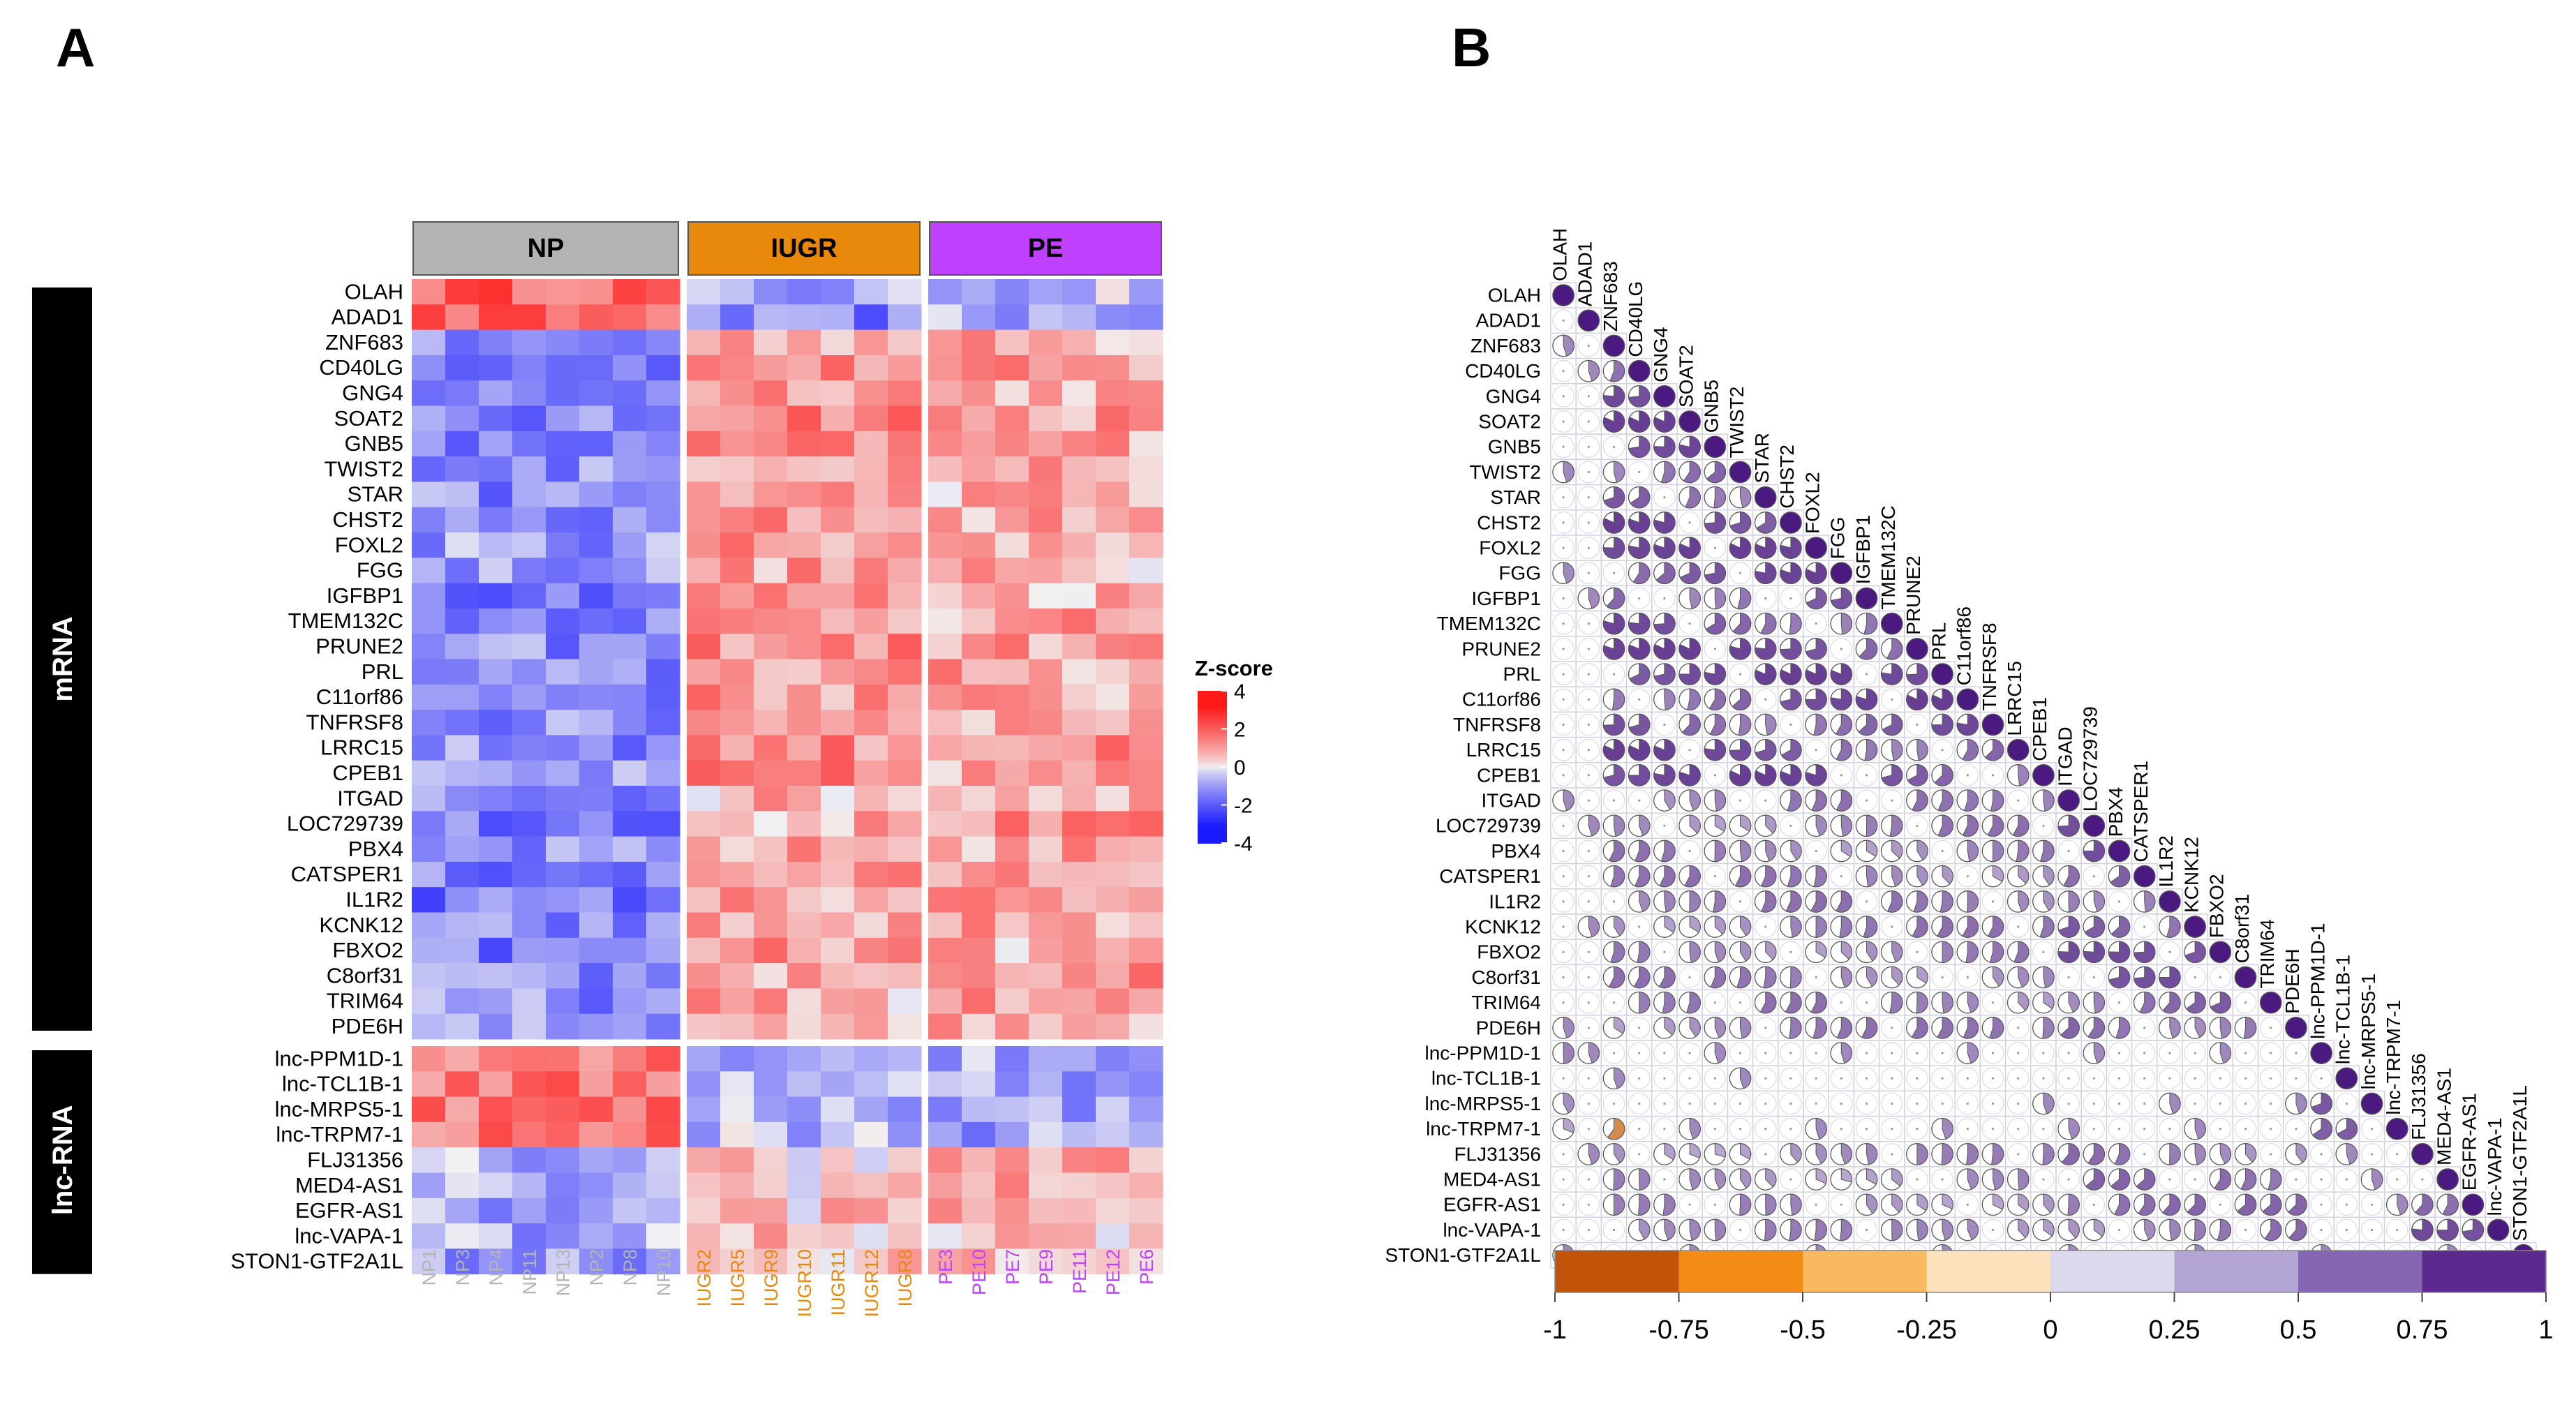  What do you see at coordinates (374, 291) in the screenshot?
I see `gene-label: OLAH` at bounding box center [374, 291].